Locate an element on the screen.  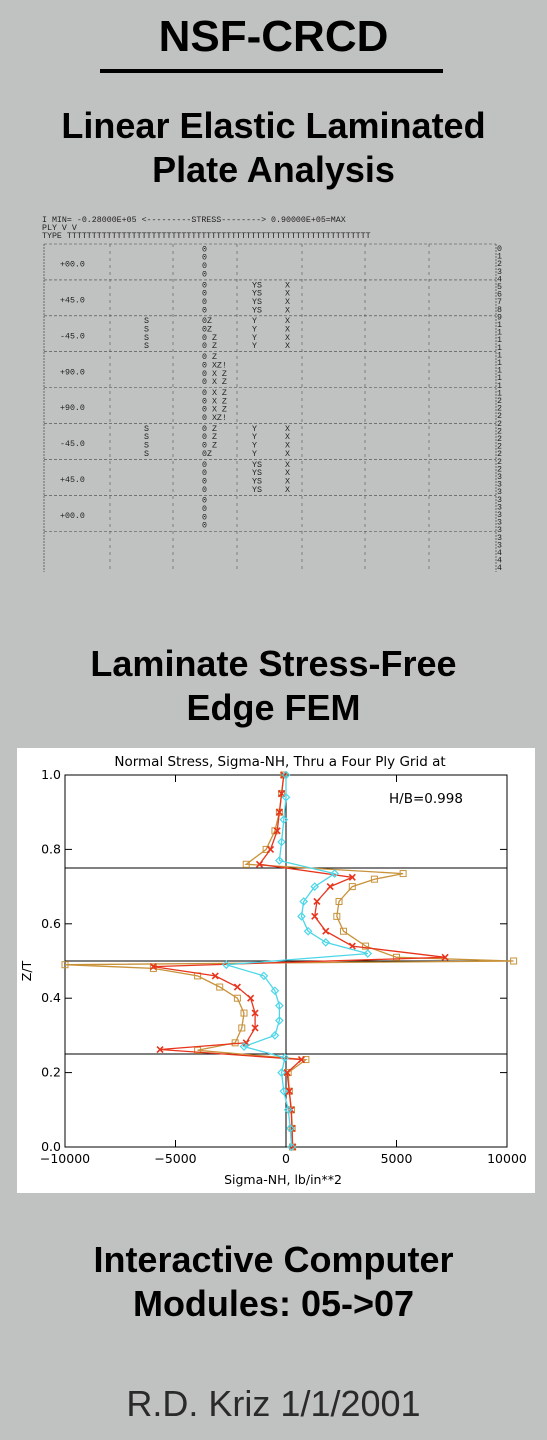
printout-header-line: PLY V V is located at coordinates (59, 228).